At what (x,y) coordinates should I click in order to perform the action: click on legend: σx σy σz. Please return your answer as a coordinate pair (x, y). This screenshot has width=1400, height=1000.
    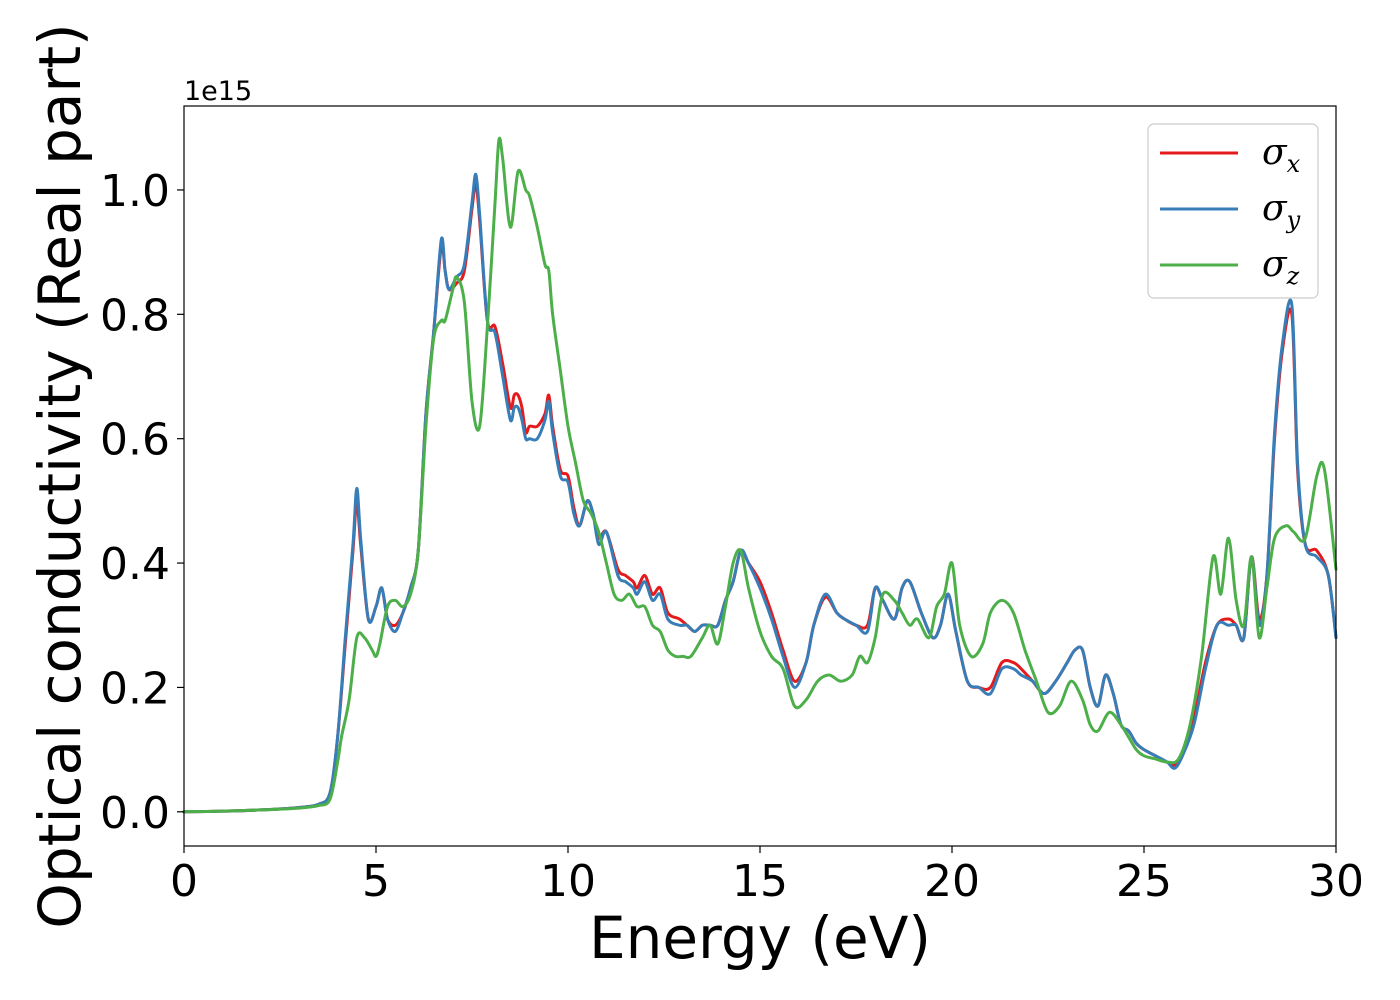
    Looking at the image, I should click on (1233, 211).